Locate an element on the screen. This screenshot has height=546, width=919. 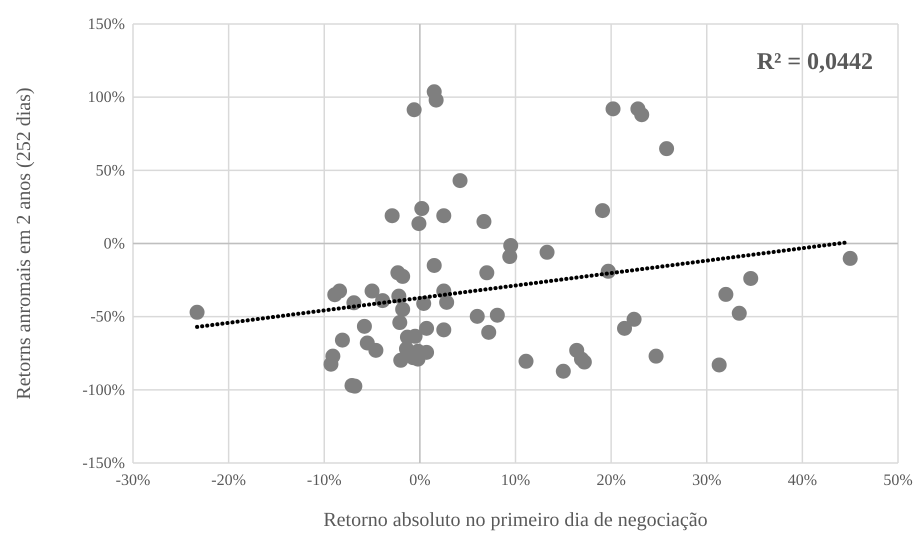
y-axis-title: Retorns anromais em 2 anos (252 dias) is located at coordinates (24, 243).